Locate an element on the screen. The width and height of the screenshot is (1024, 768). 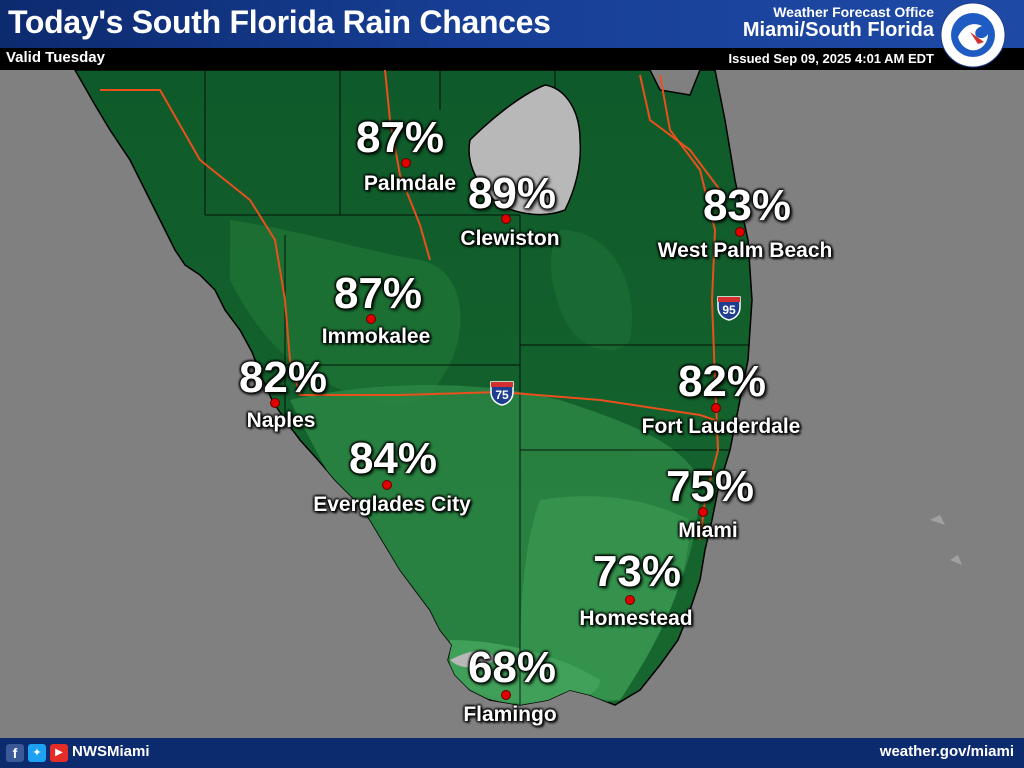
rain-chance-value: 75% is located at coordinates (710, 486).